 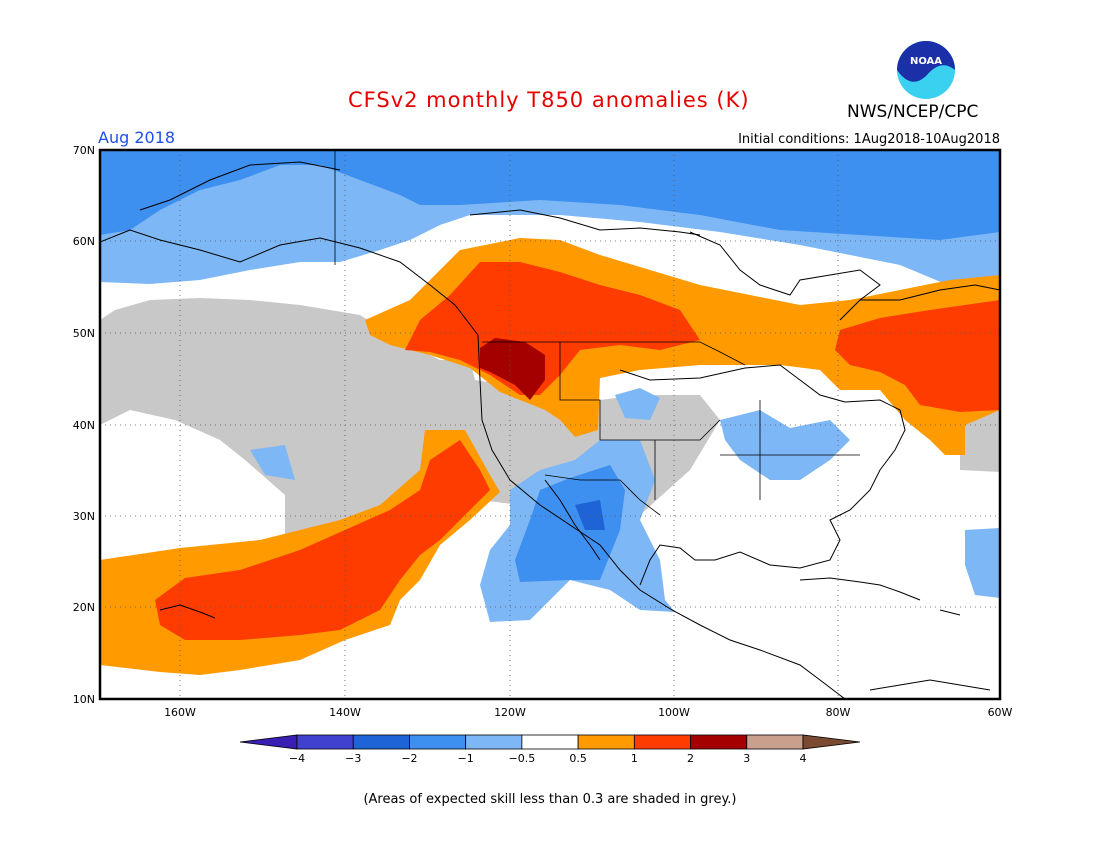 What do you see at coordinates (913, 112) in the screenshot?
I see `agency-label: NWS/NCEP/CPC` at bounding box center [913, 112].